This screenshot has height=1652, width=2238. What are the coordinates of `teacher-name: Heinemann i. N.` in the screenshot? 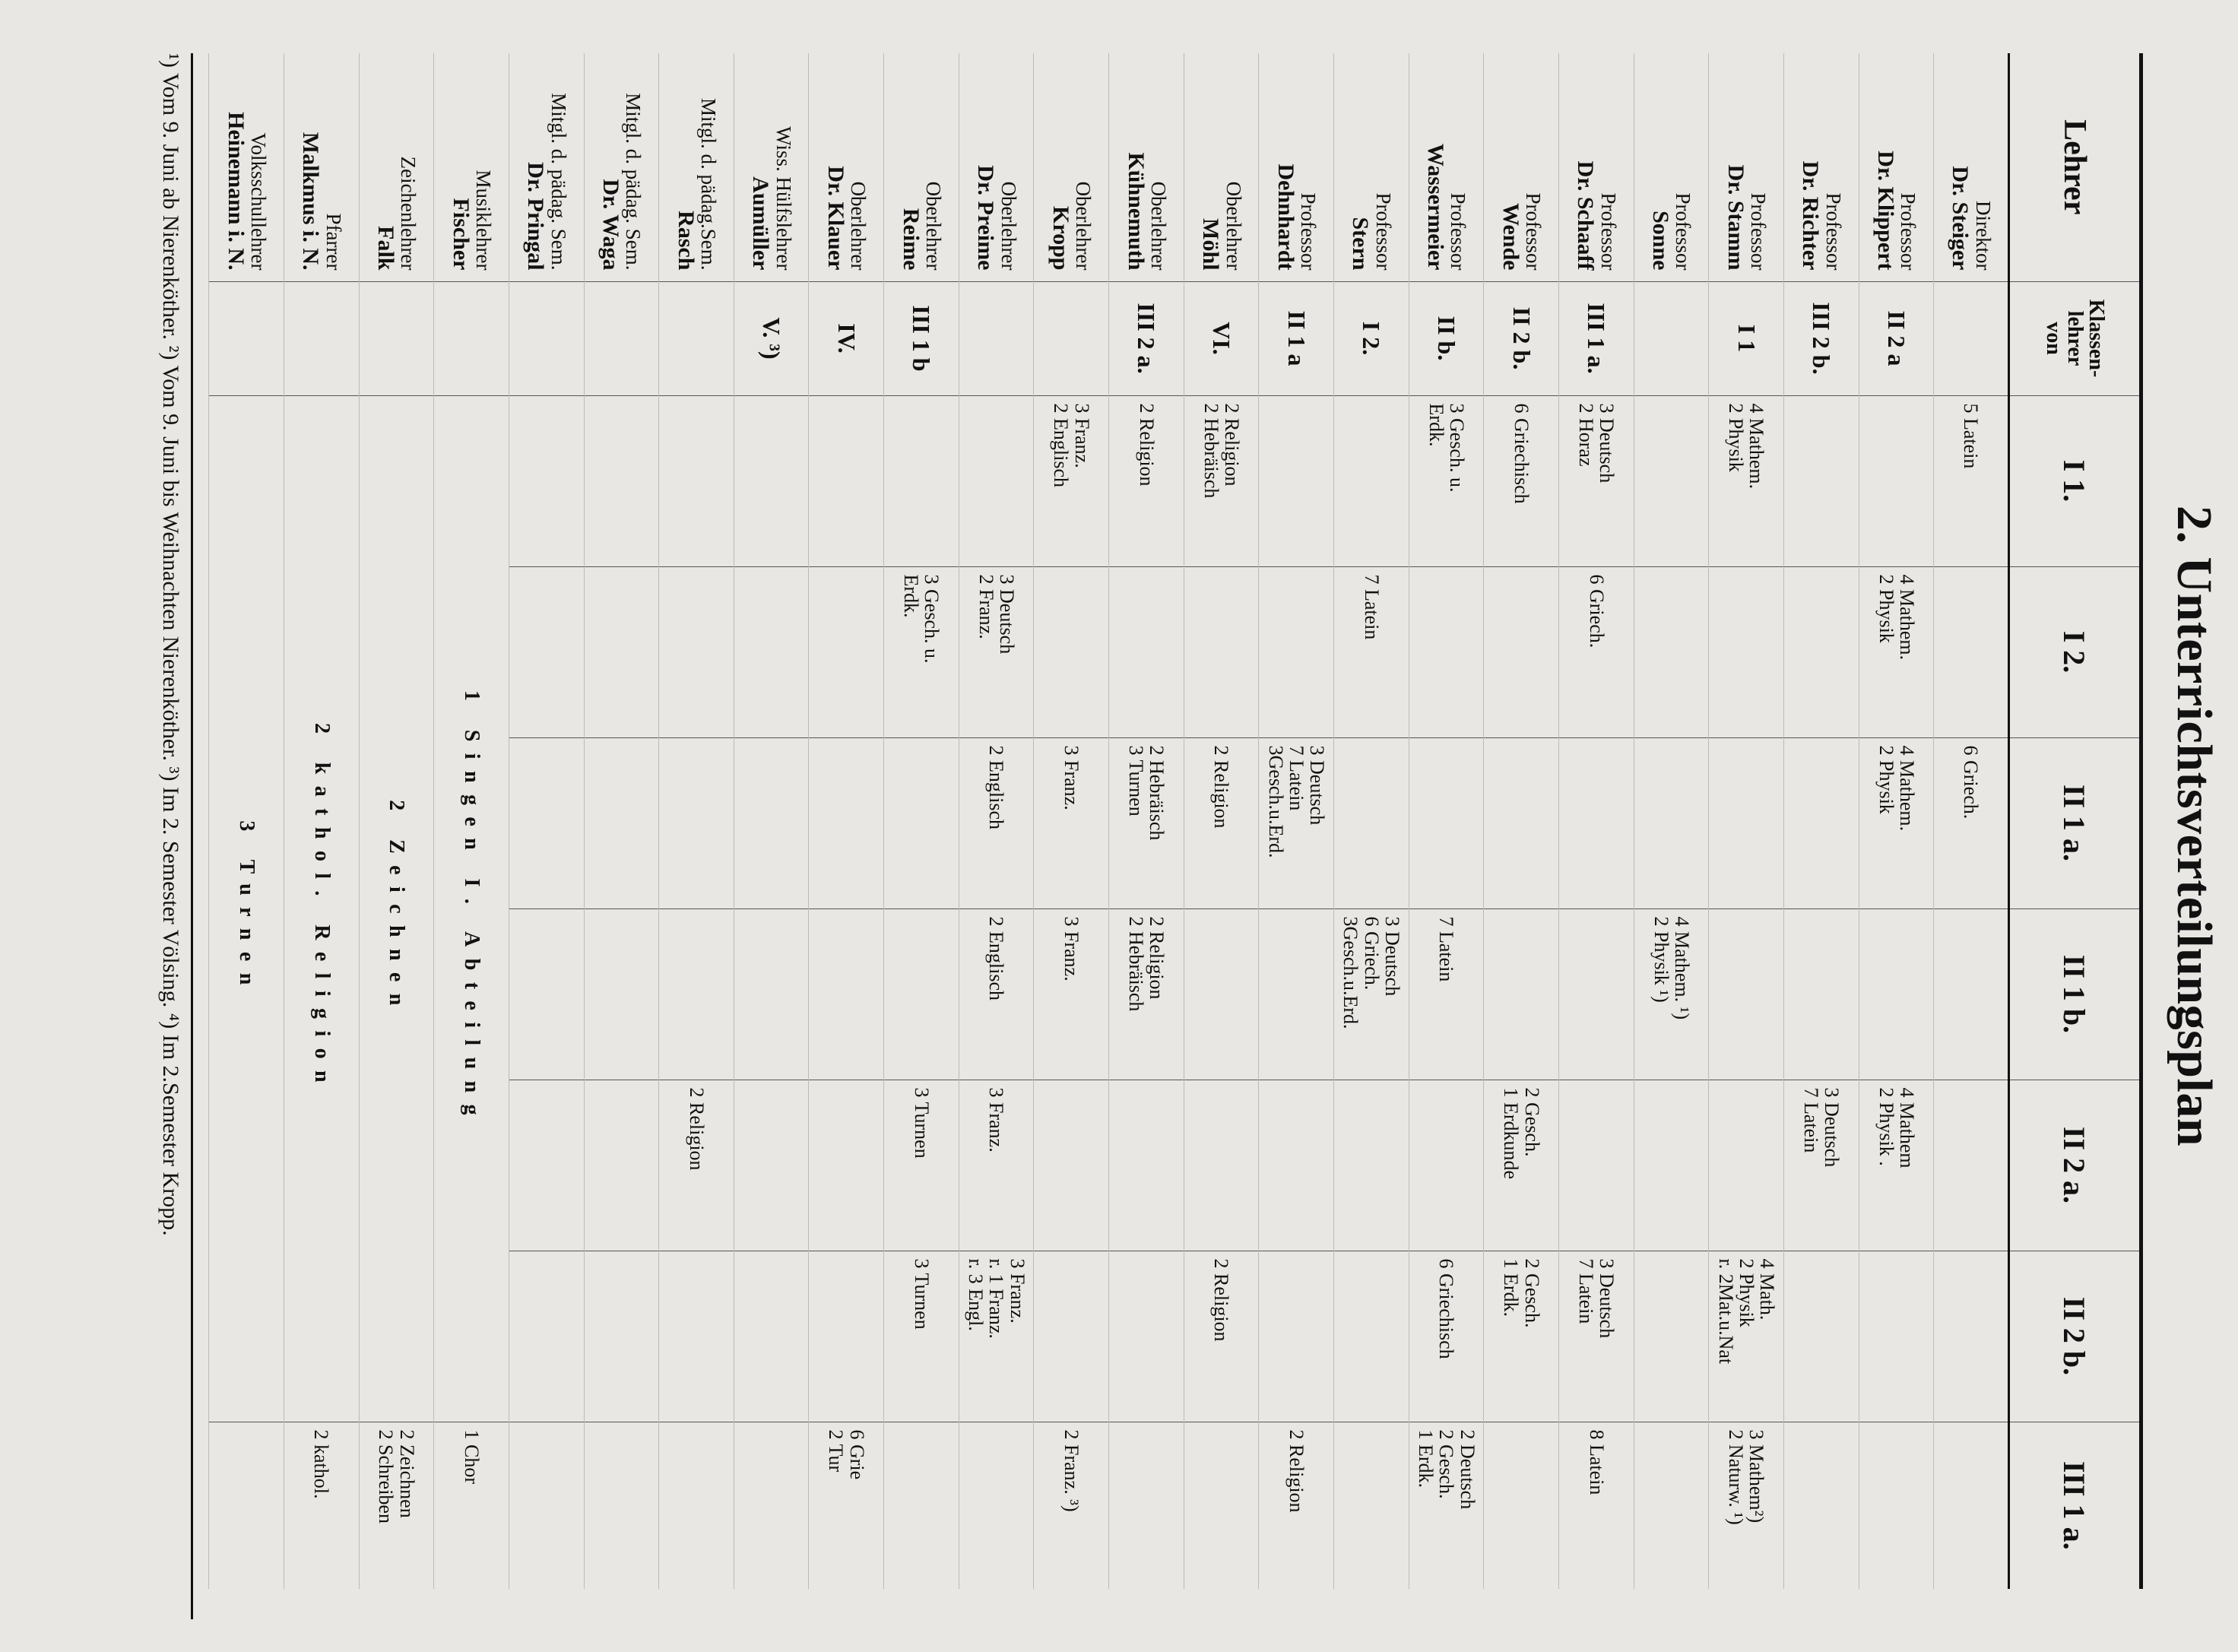 It's located at (236, 191).